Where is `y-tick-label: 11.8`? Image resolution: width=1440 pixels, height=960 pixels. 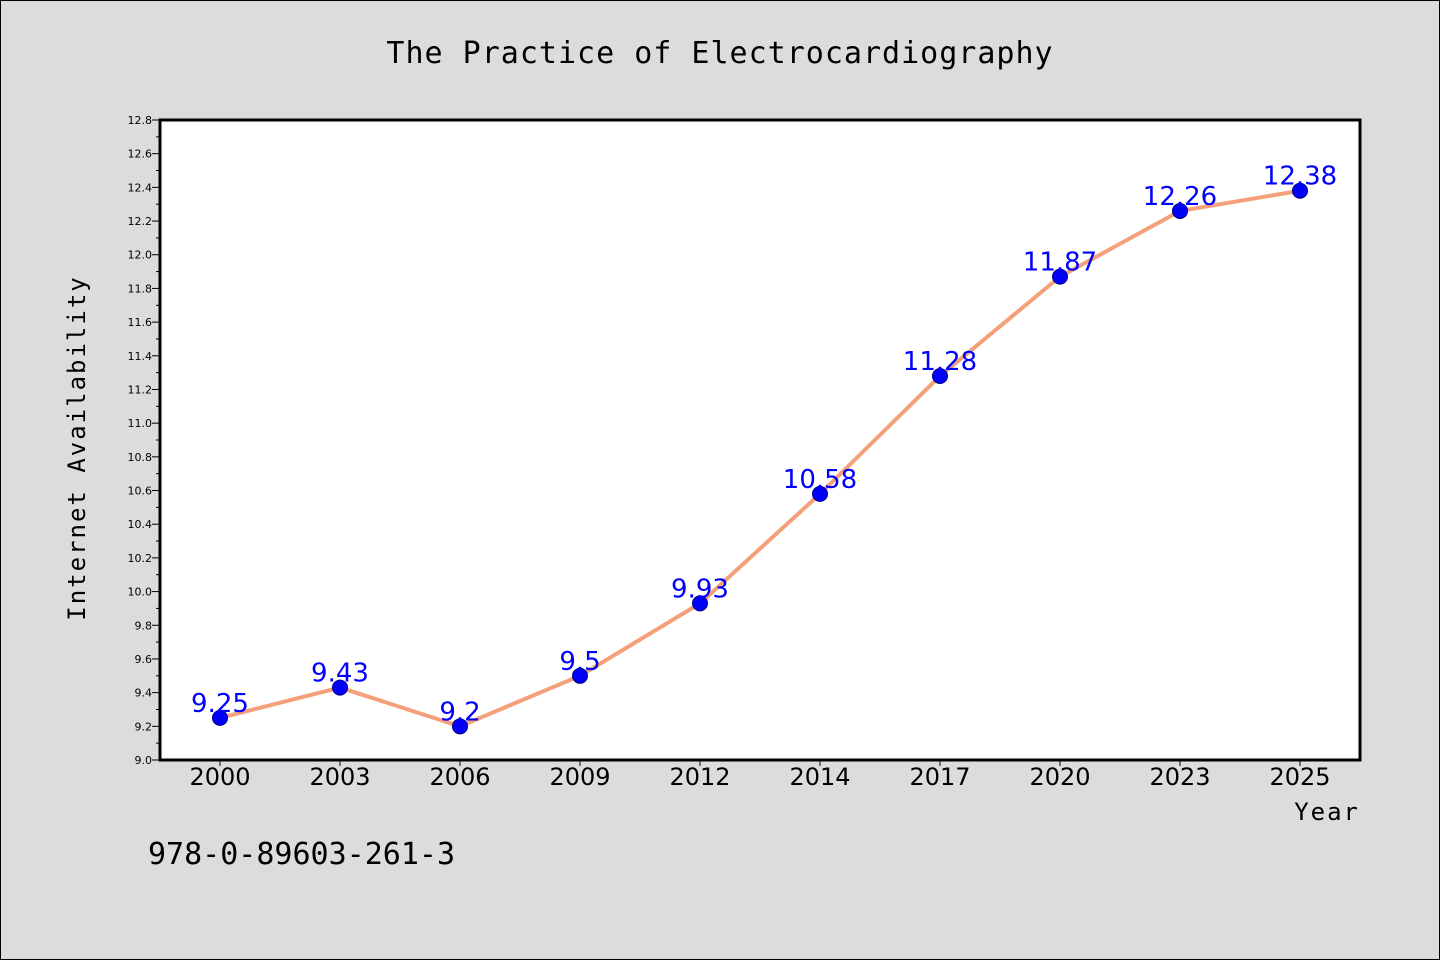
y-tick-label: 11.8 is located at coordinates (140, 288).